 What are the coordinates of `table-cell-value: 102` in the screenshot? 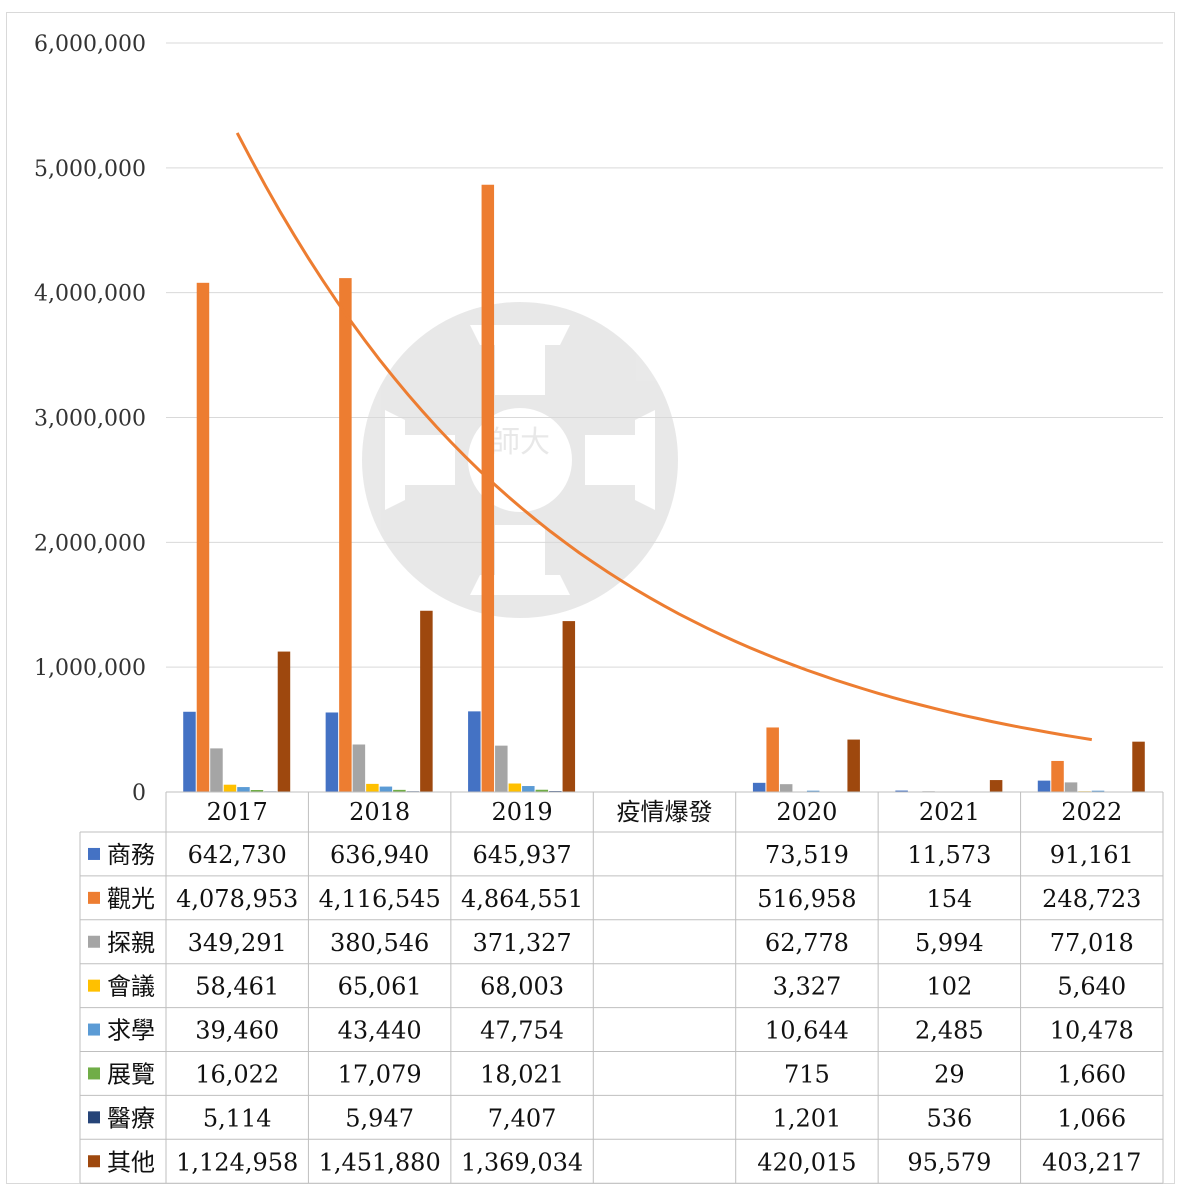 It's located at (949, 987).